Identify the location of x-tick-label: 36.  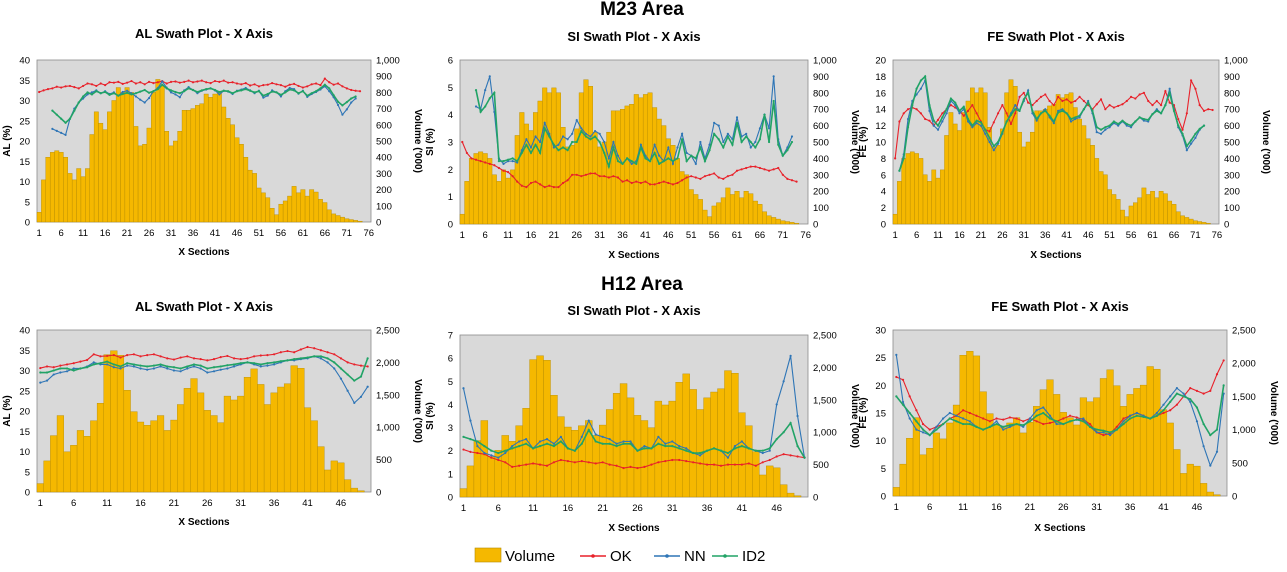
(707, 508).